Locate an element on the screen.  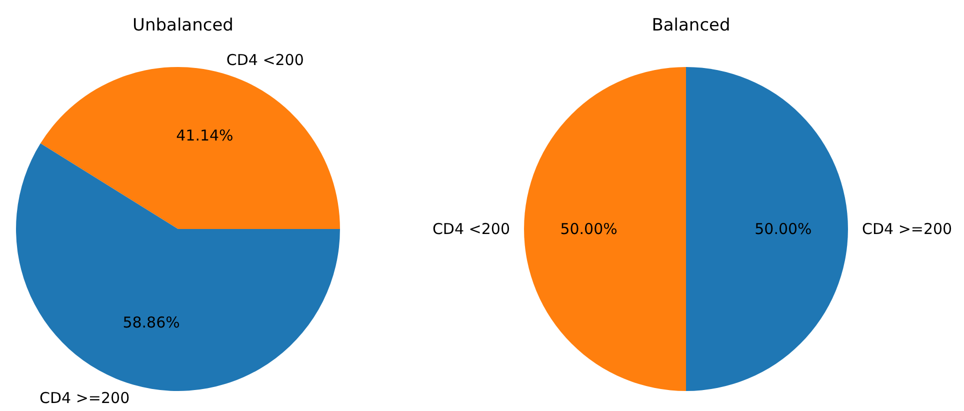
data-label: 58.86% is located at coordinates (151, 322).